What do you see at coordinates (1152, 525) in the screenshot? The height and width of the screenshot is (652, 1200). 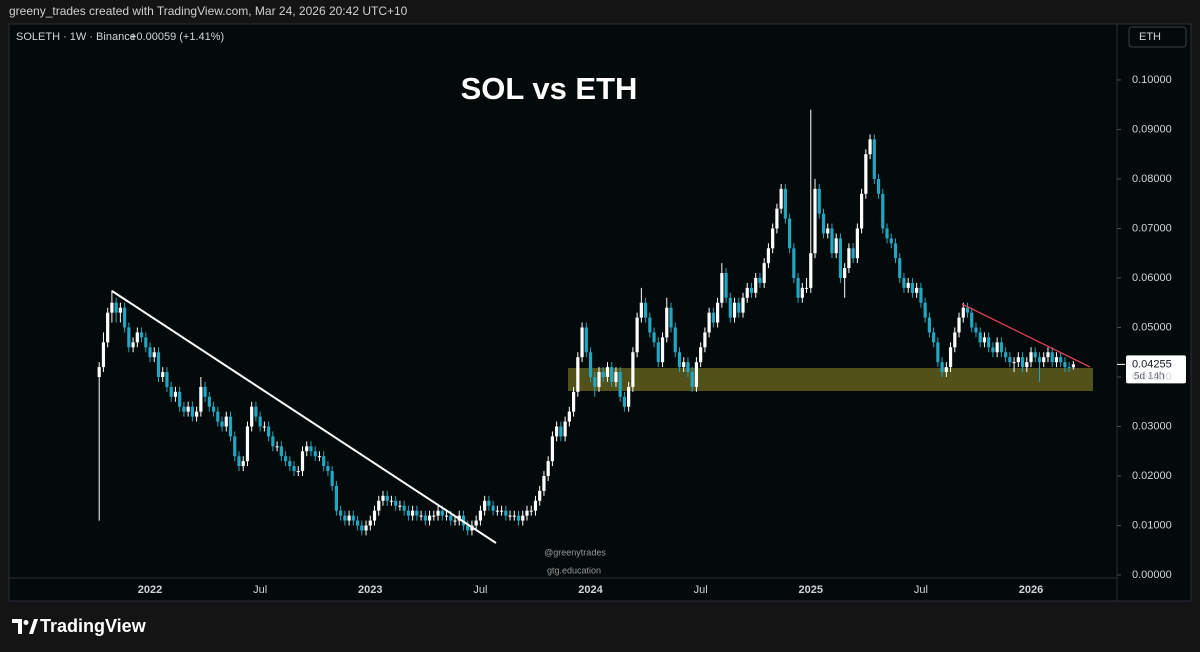 I see `y-tick-label: 0.01000` at bounding box center [1152, 525].